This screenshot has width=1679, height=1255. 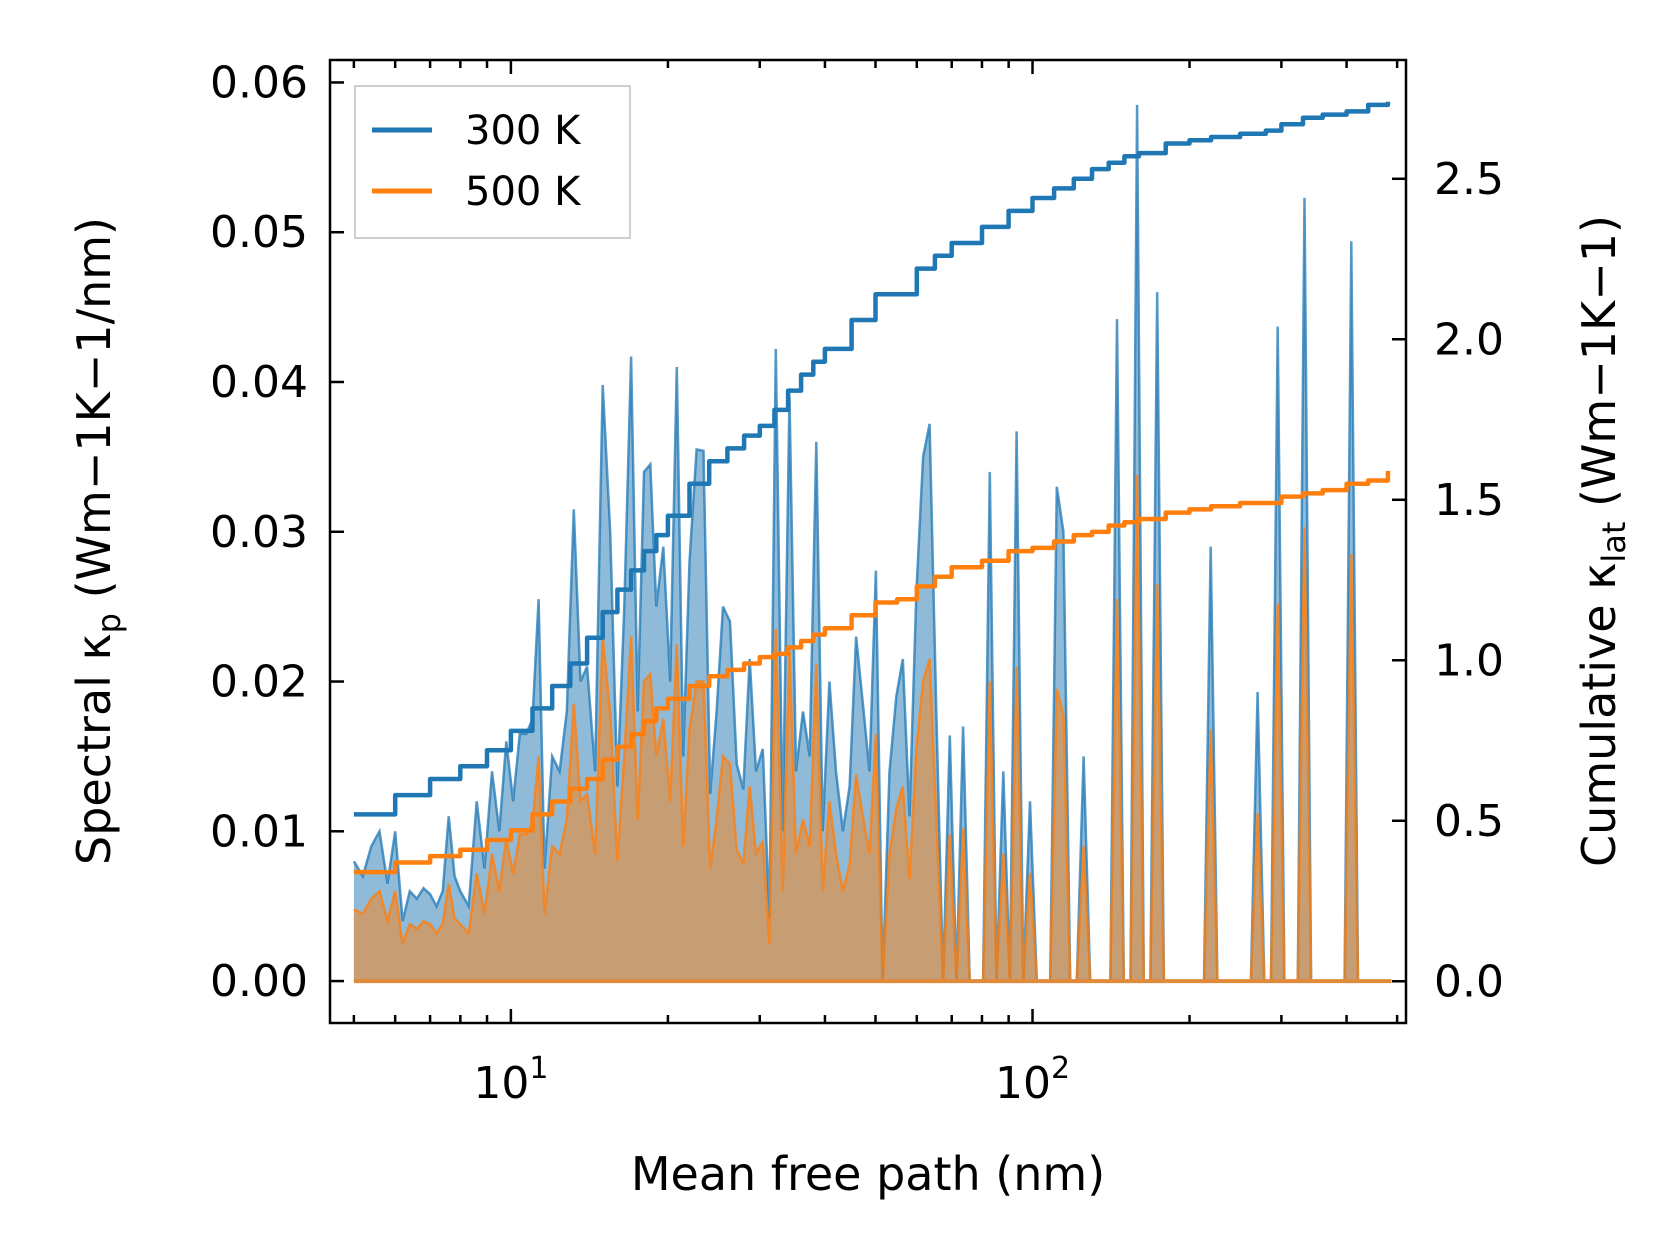 What do you see at coordinates (259, 82) in the screenshot?
I see `y-left-tick-label: 0.06` at bounding box center [259, 82].